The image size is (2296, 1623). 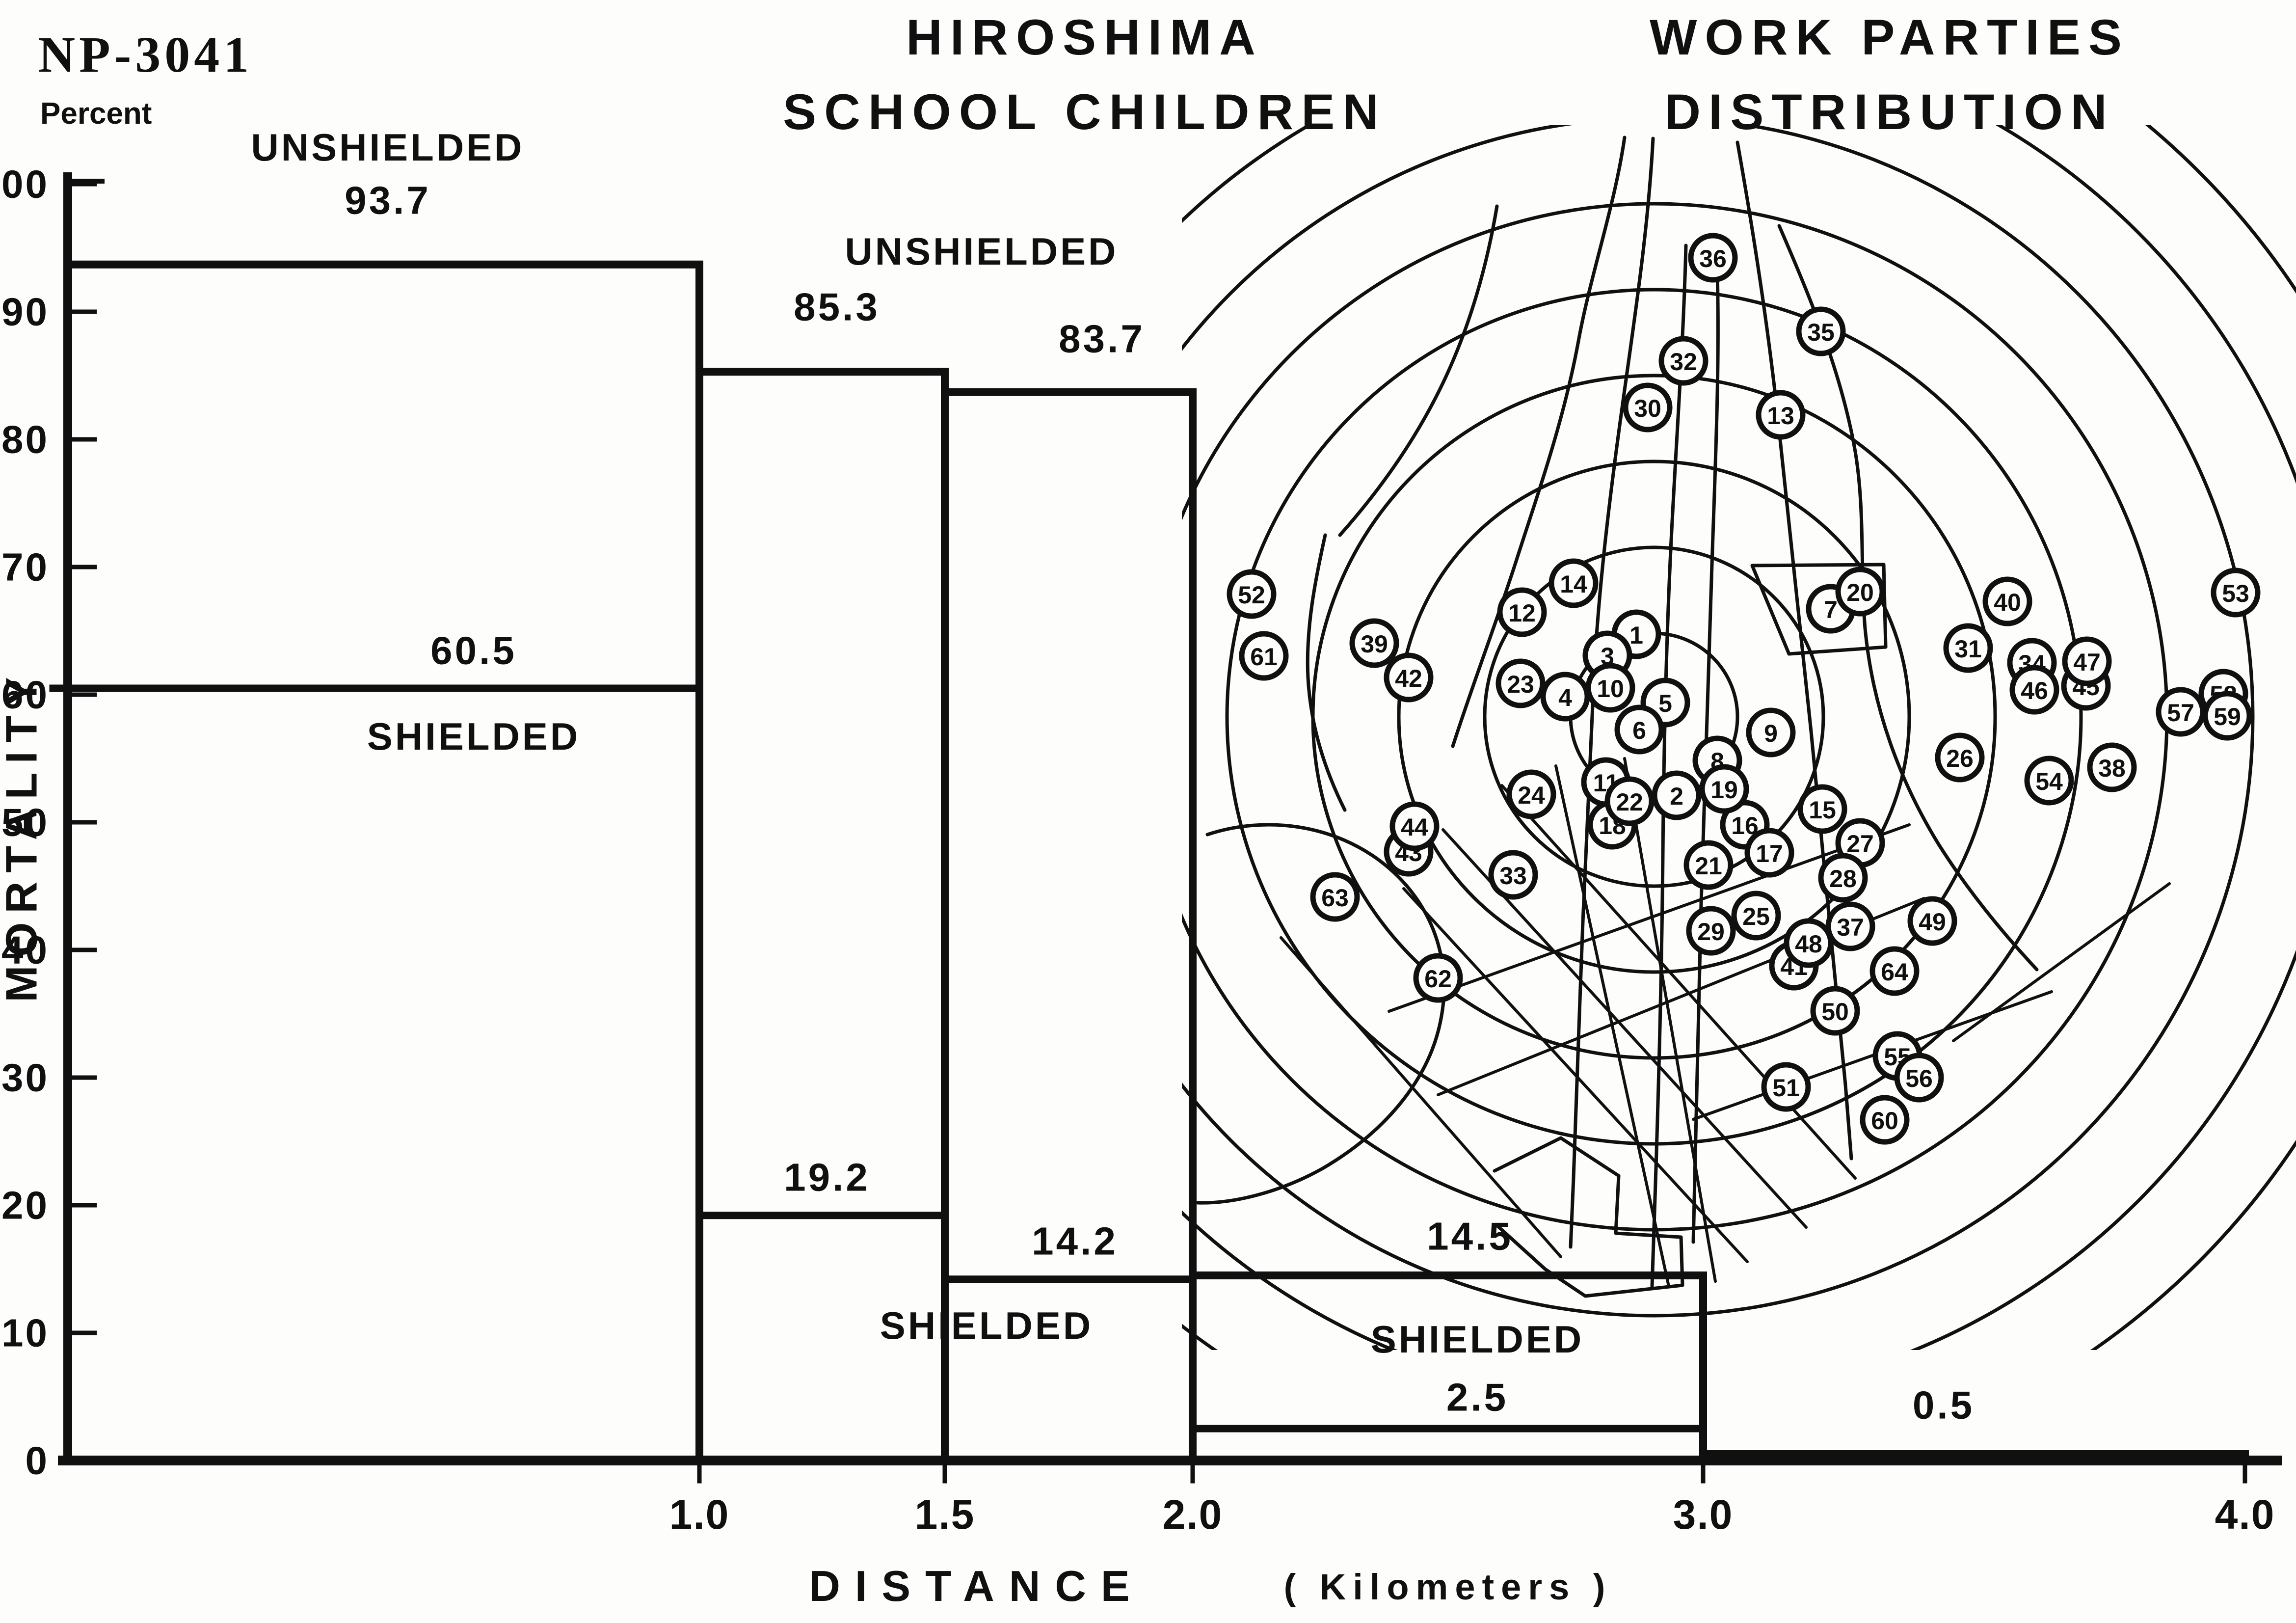 I want to click on map-marker-number: 28, so click(x=1843, y=879).